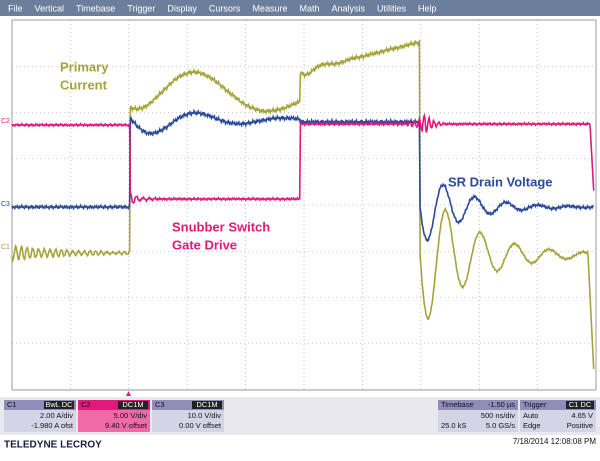  I want to click on timestamp: 7/18/2014 12:08:08 PM, so click(555, 441).